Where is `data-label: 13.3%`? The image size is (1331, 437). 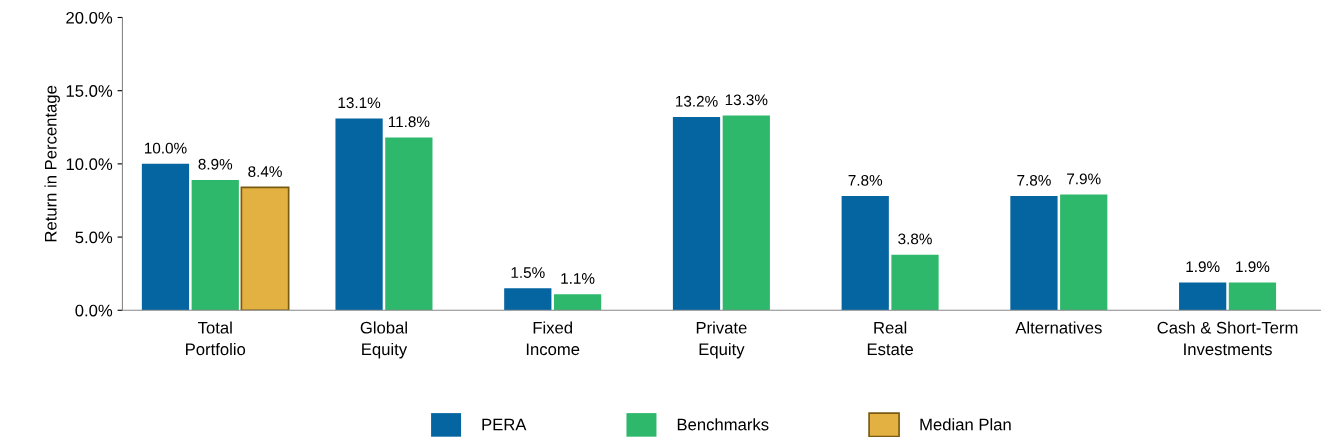
data-label: 13.3% is located at coordinates (746, 100).